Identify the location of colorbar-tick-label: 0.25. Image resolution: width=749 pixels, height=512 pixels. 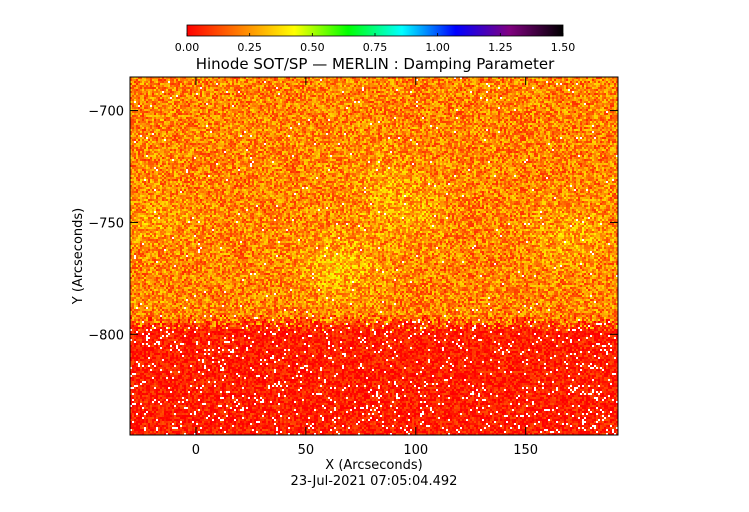
(249, 47).